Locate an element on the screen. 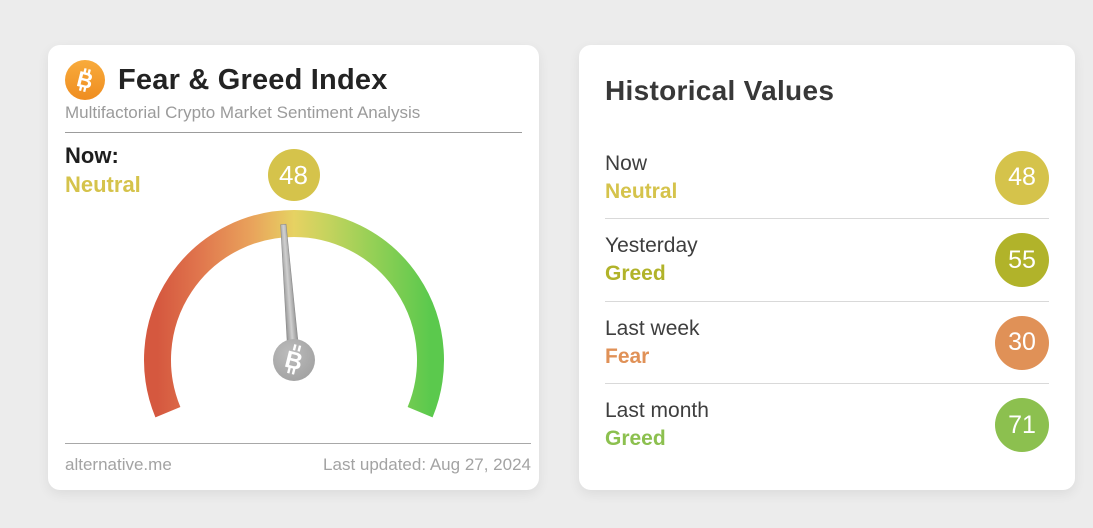 This screenshot has height=528, width=1093. sentiment-gauge: B is located at coordinates (293, 313).